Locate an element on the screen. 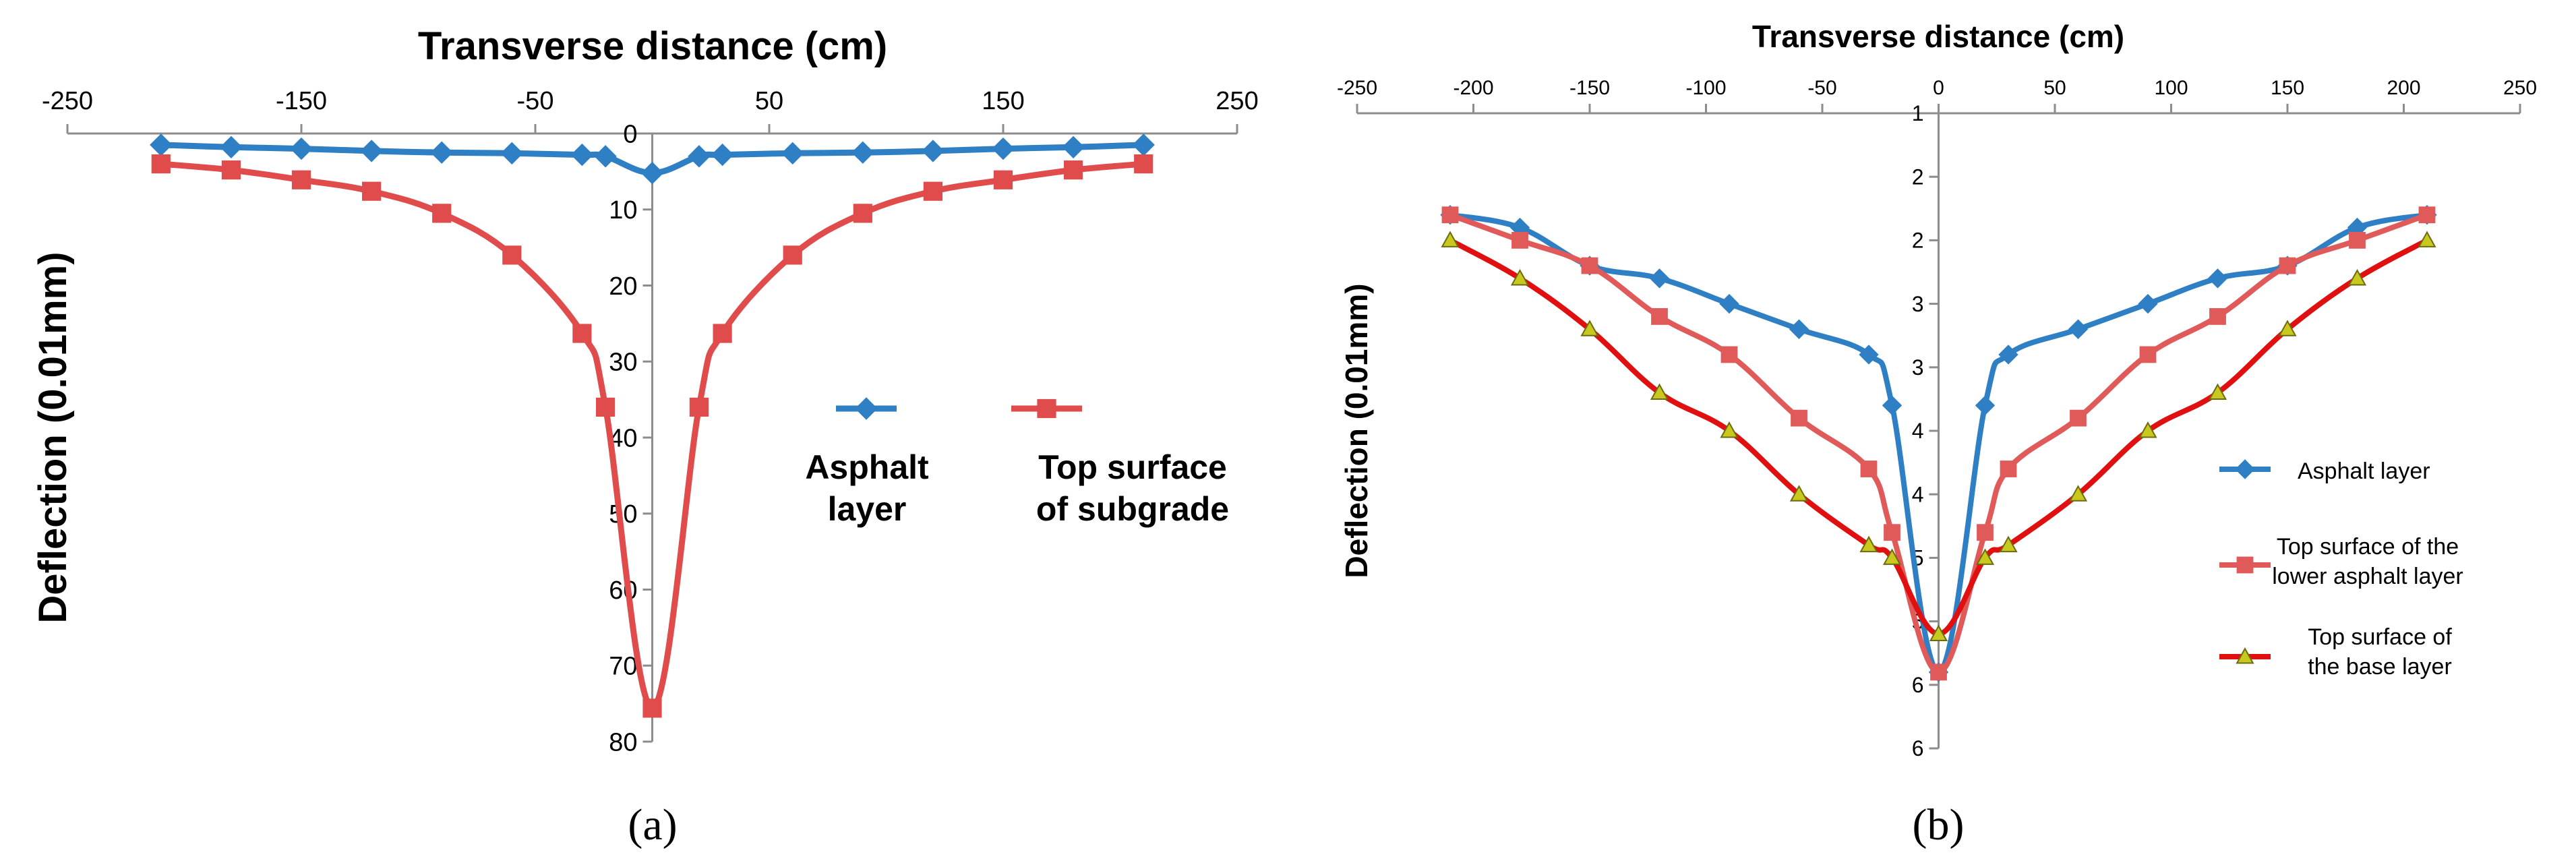 The height and width of the screenshot is (865, 2576). y-tick-label: 30 is located at coordinates (623, 363).